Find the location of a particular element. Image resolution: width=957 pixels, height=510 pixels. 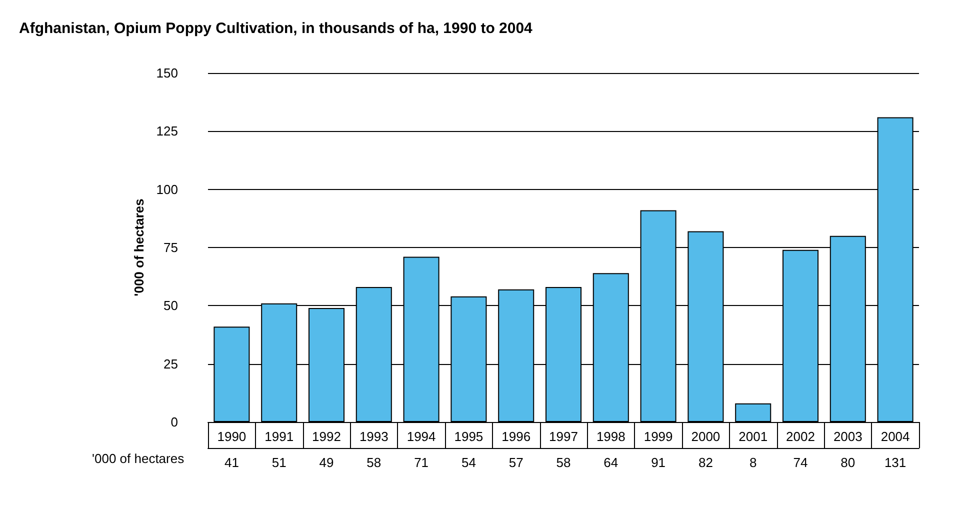

text: '000 of hectares is located at coordinates (138, 458).